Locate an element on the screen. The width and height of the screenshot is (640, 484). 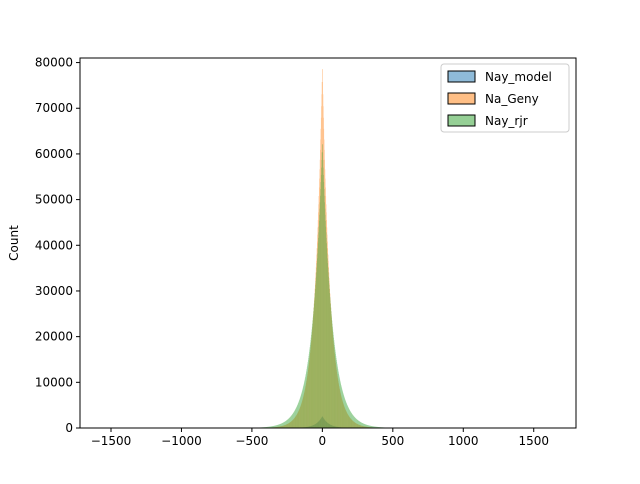
y-tick-label: 70000 is located at coordinates (54, 108).